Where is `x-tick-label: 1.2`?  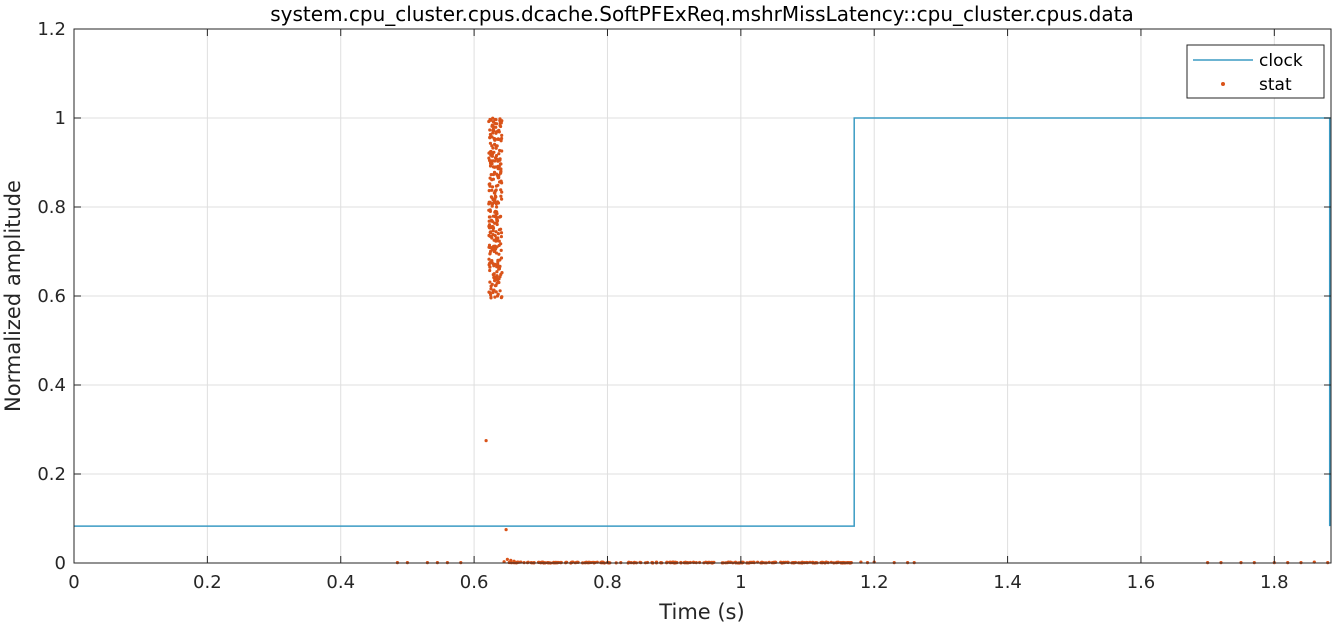
x-tick-label: 1.2 is located at coordinates (874, 582).